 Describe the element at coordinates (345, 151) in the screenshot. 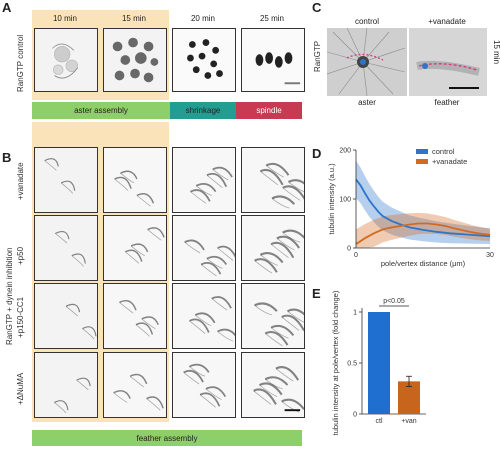

I see `y-tick-label-200: 200` at that location.